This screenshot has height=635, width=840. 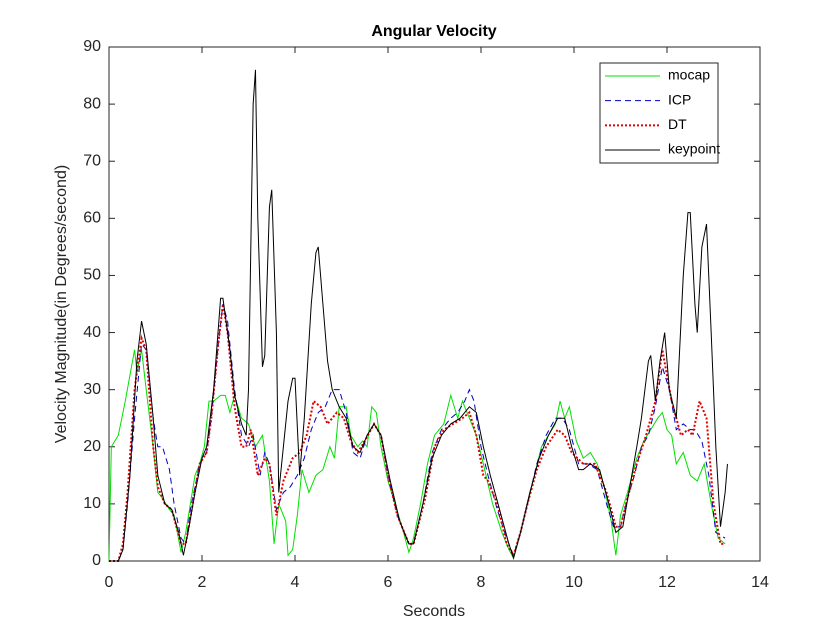 I want to click on x-axis-label: Seconds, so click(x=434, y=611).